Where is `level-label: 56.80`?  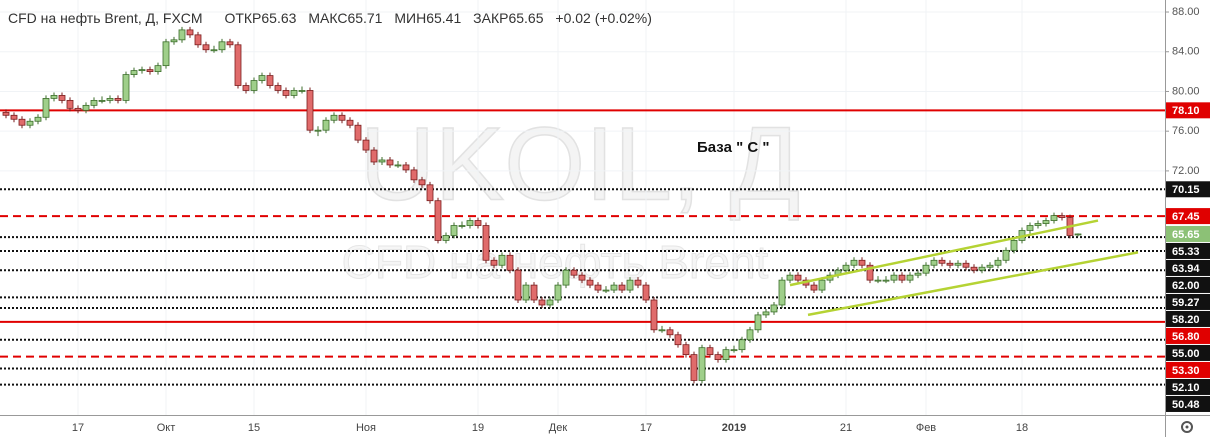
level-label: 56.80 is located at coordinates (1186, 337).